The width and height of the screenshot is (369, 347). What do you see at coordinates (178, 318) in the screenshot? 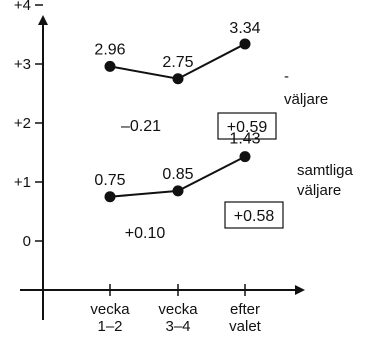
I see `x-tick-label: vecka 3–4` at bounding box center [178, 318].